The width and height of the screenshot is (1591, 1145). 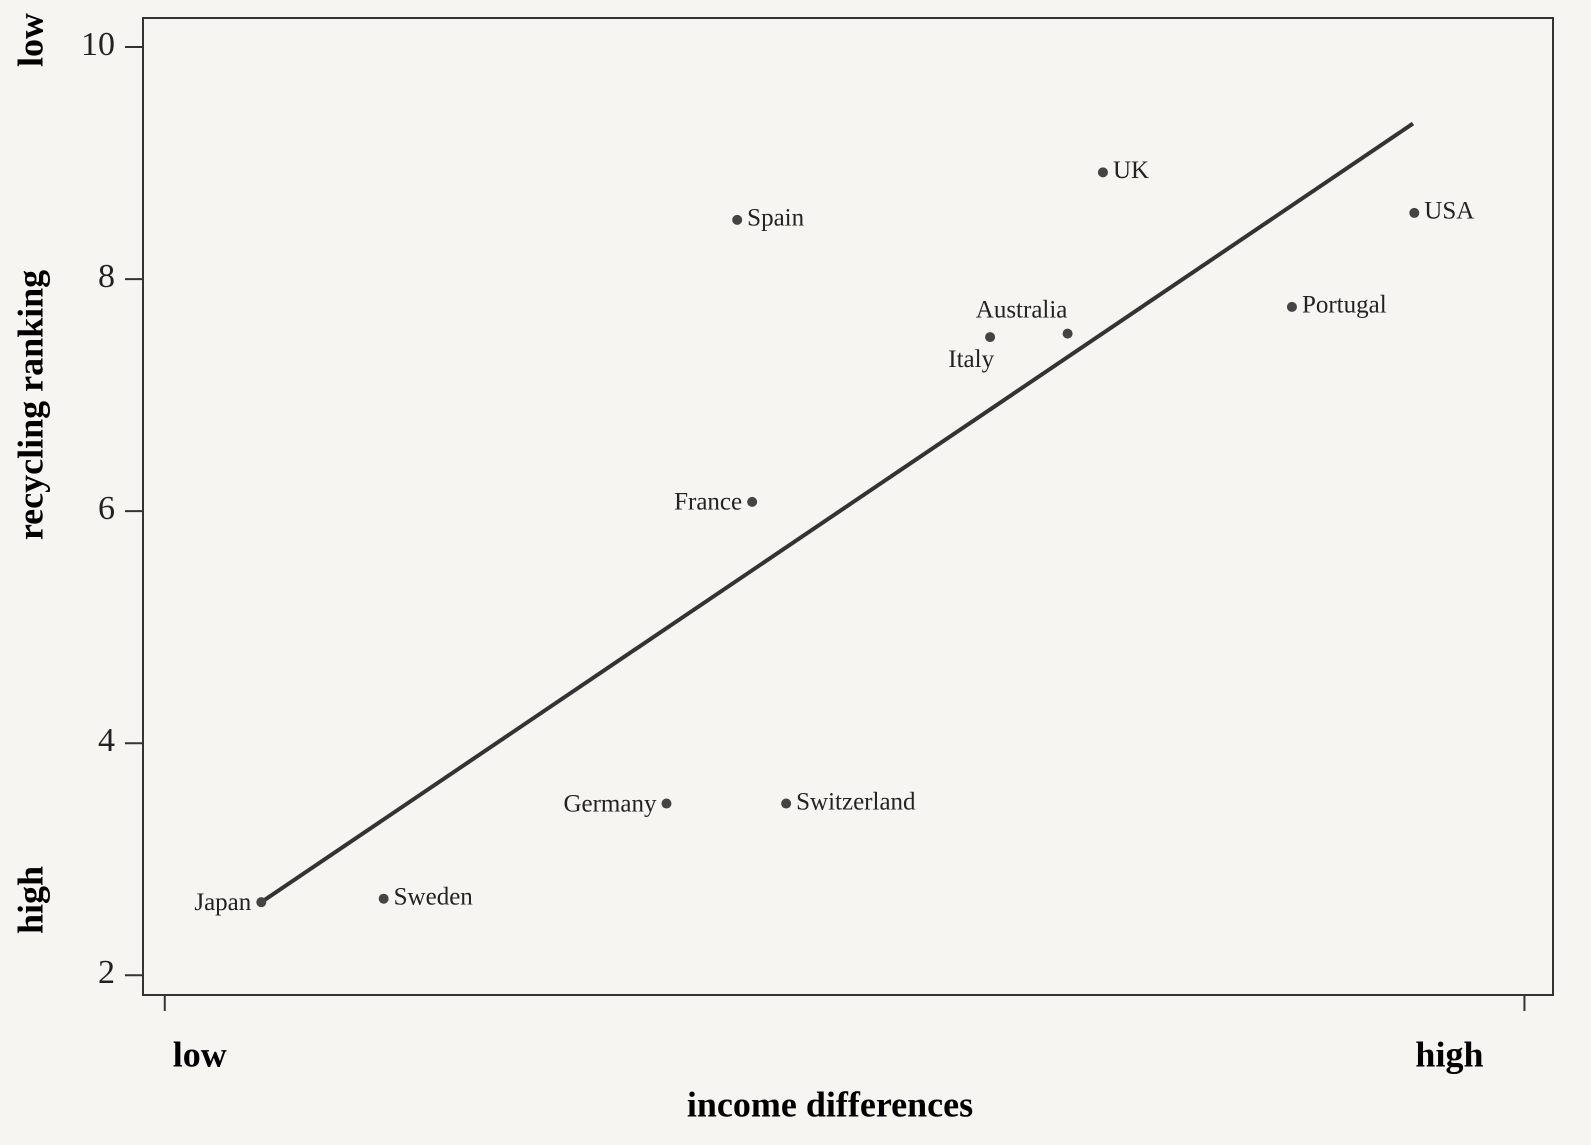 I want to click on point-label: Japan, so click(x=222, y=902).